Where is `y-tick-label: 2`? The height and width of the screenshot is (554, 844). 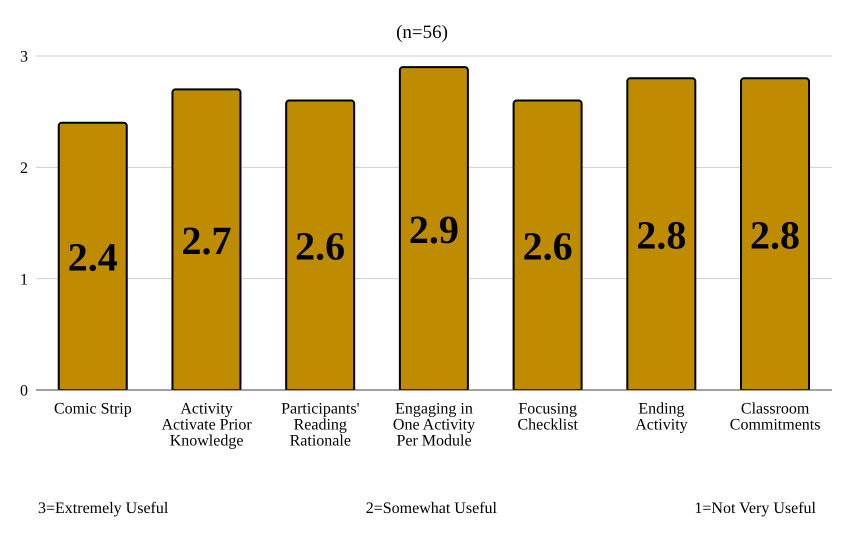 y-tick-label: 2 is located at coordinates (24, 169).